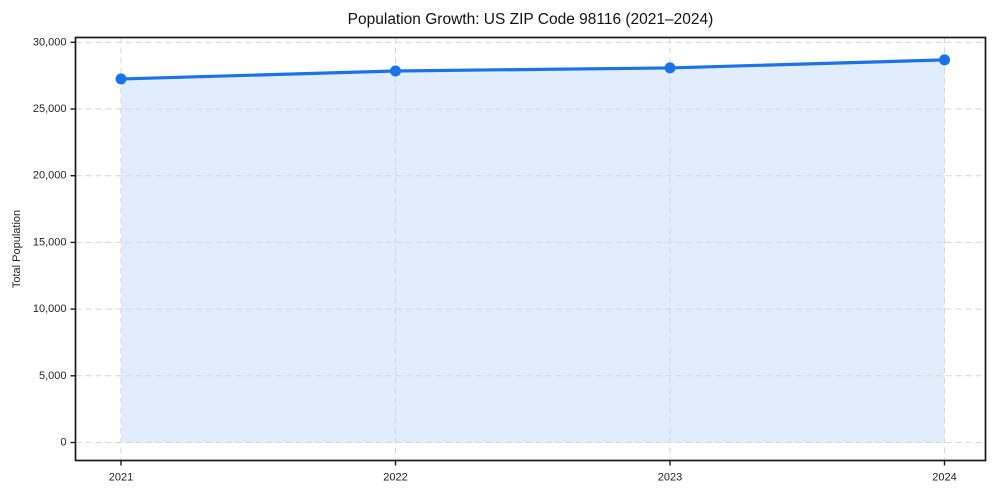 The height and width of the screenshot is (500, 1000). Describe the element at coordinates (395, 478) in the screenshot. I see `x-tick-label: 2022` at that location.